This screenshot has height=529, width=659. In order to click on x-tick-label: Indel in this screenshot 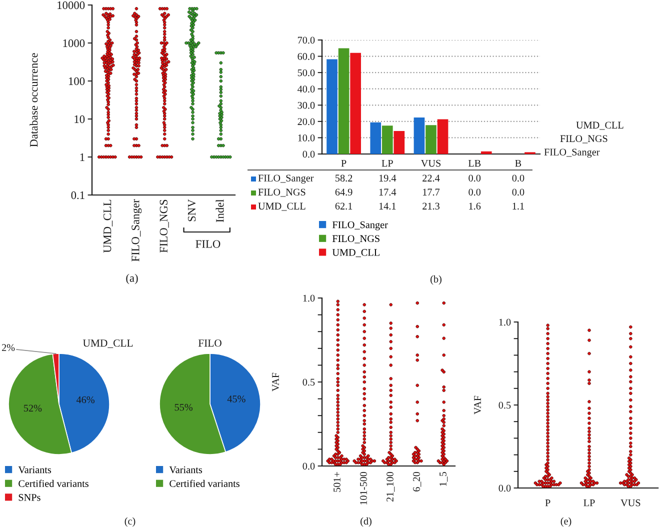, I will do `click(220, 210)`.